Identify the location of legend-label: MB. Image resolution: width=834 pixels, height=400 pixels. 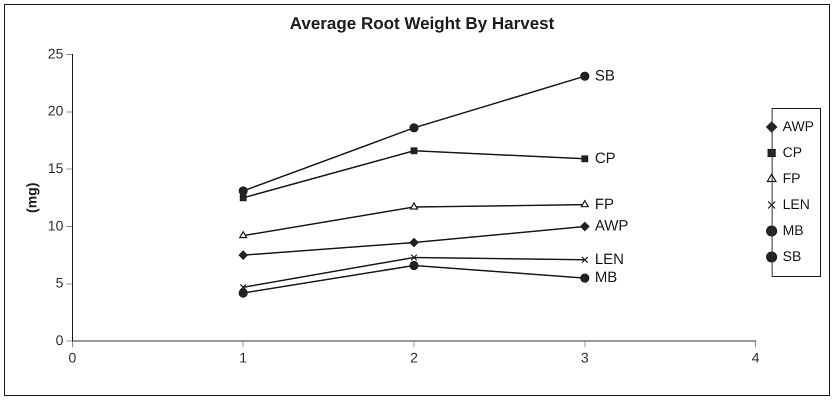
(793, 230).